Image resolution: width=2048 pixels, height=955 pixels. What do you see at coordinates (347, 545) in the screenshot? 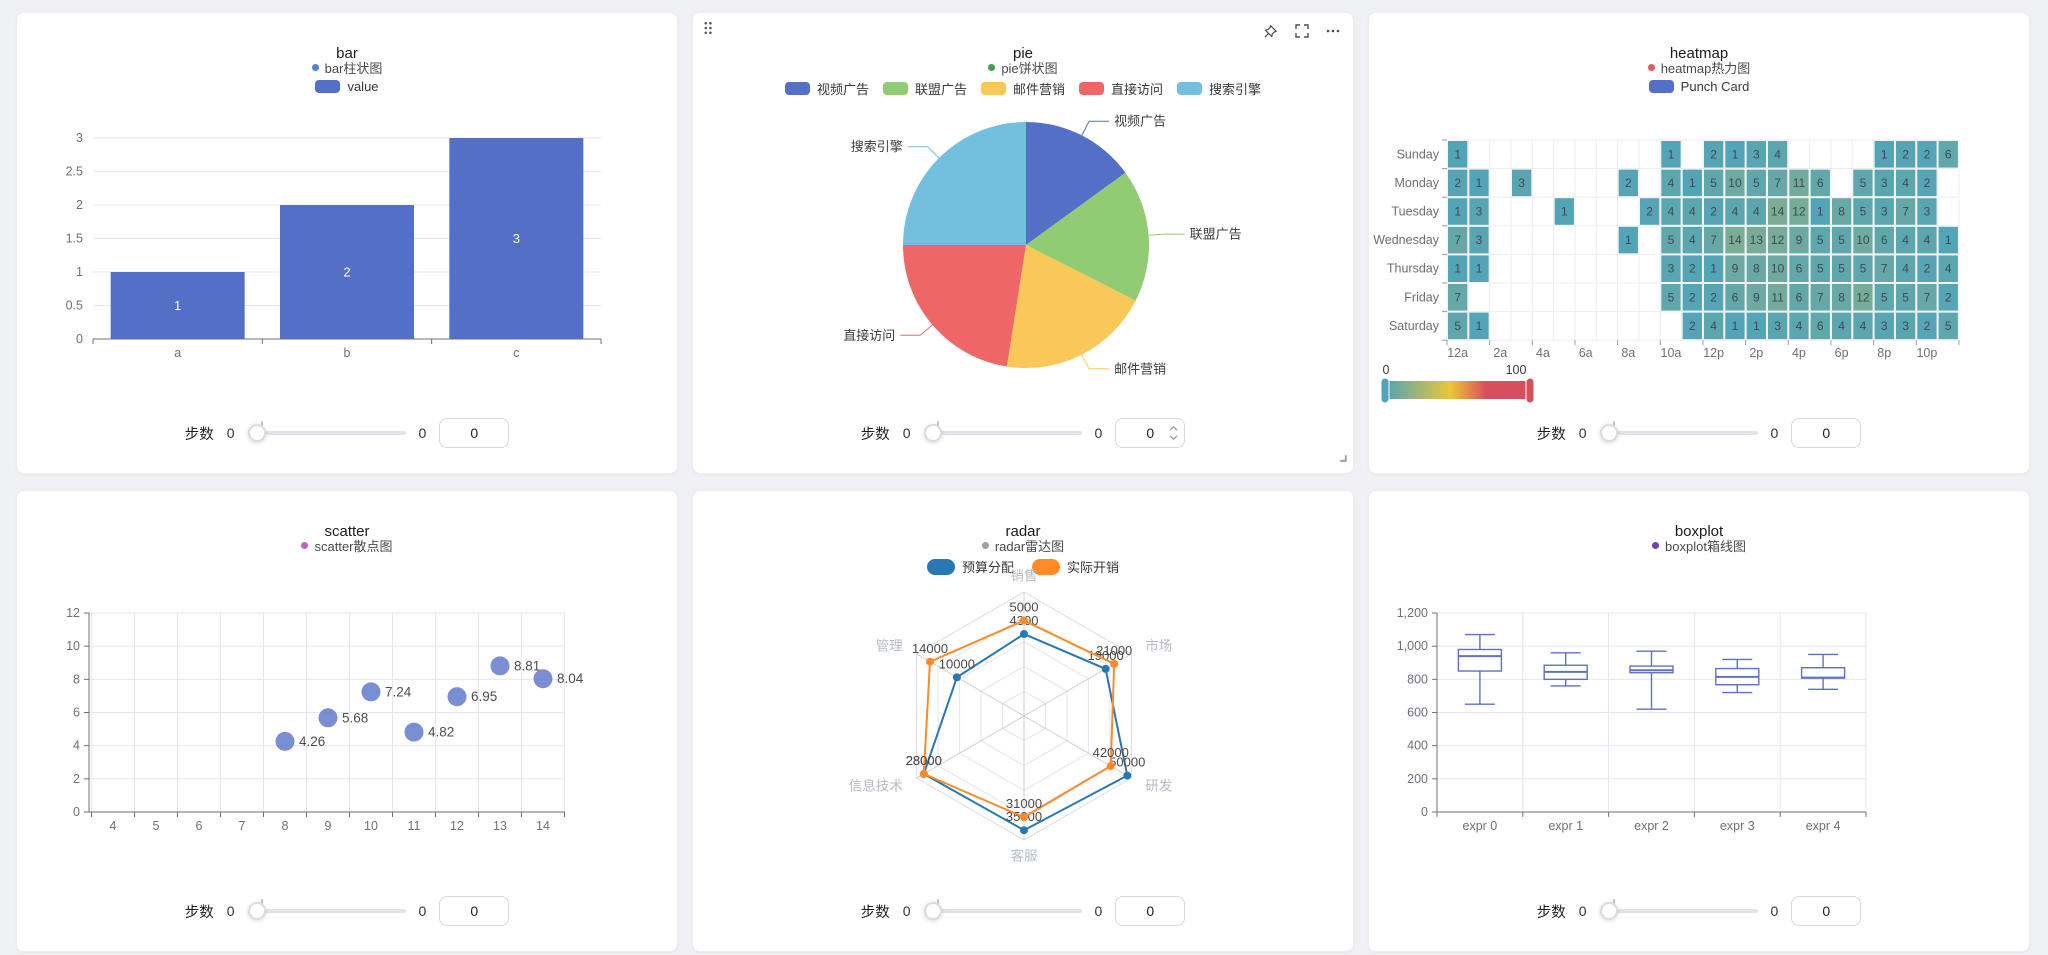
I see `panel-legend: scatter散点图` at bounding box center [347, 545].